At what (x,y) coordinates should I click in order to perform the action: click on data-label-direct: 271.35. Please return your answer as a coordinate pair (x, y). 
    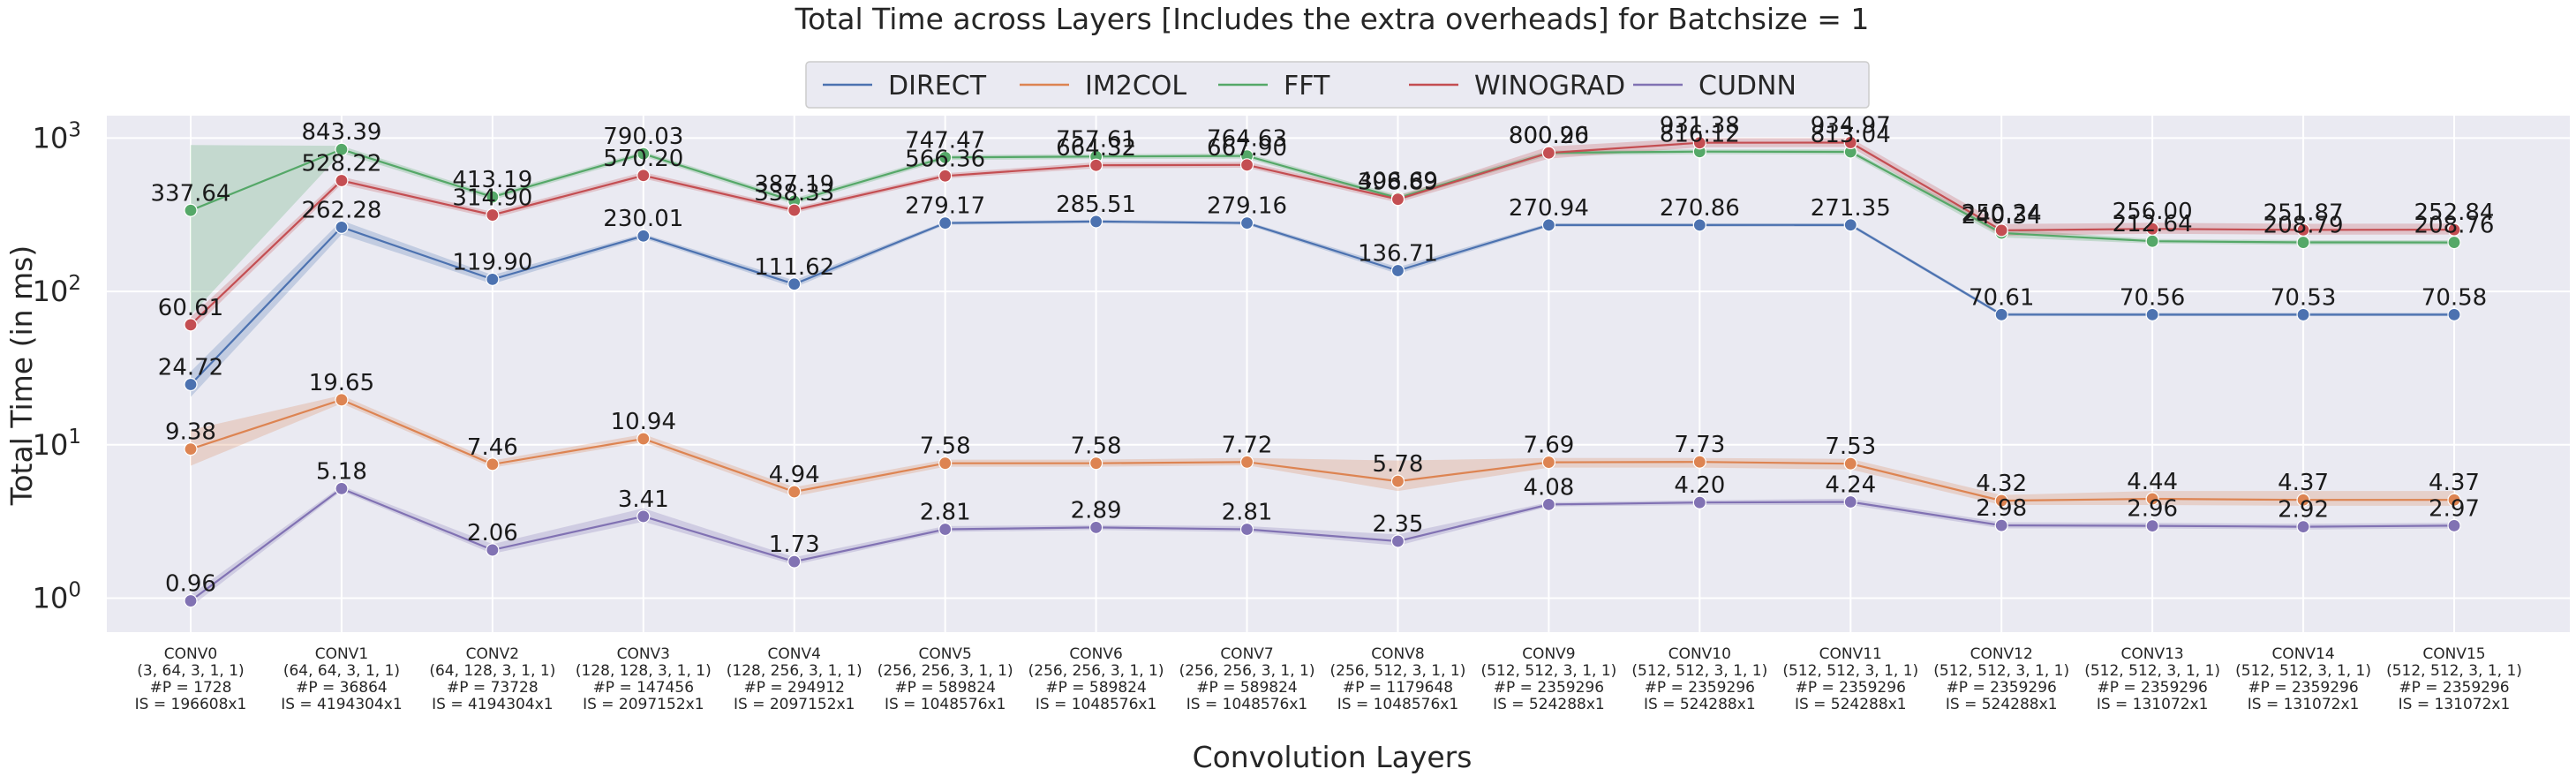
    Looking at the image, I should click on (1851, 208).